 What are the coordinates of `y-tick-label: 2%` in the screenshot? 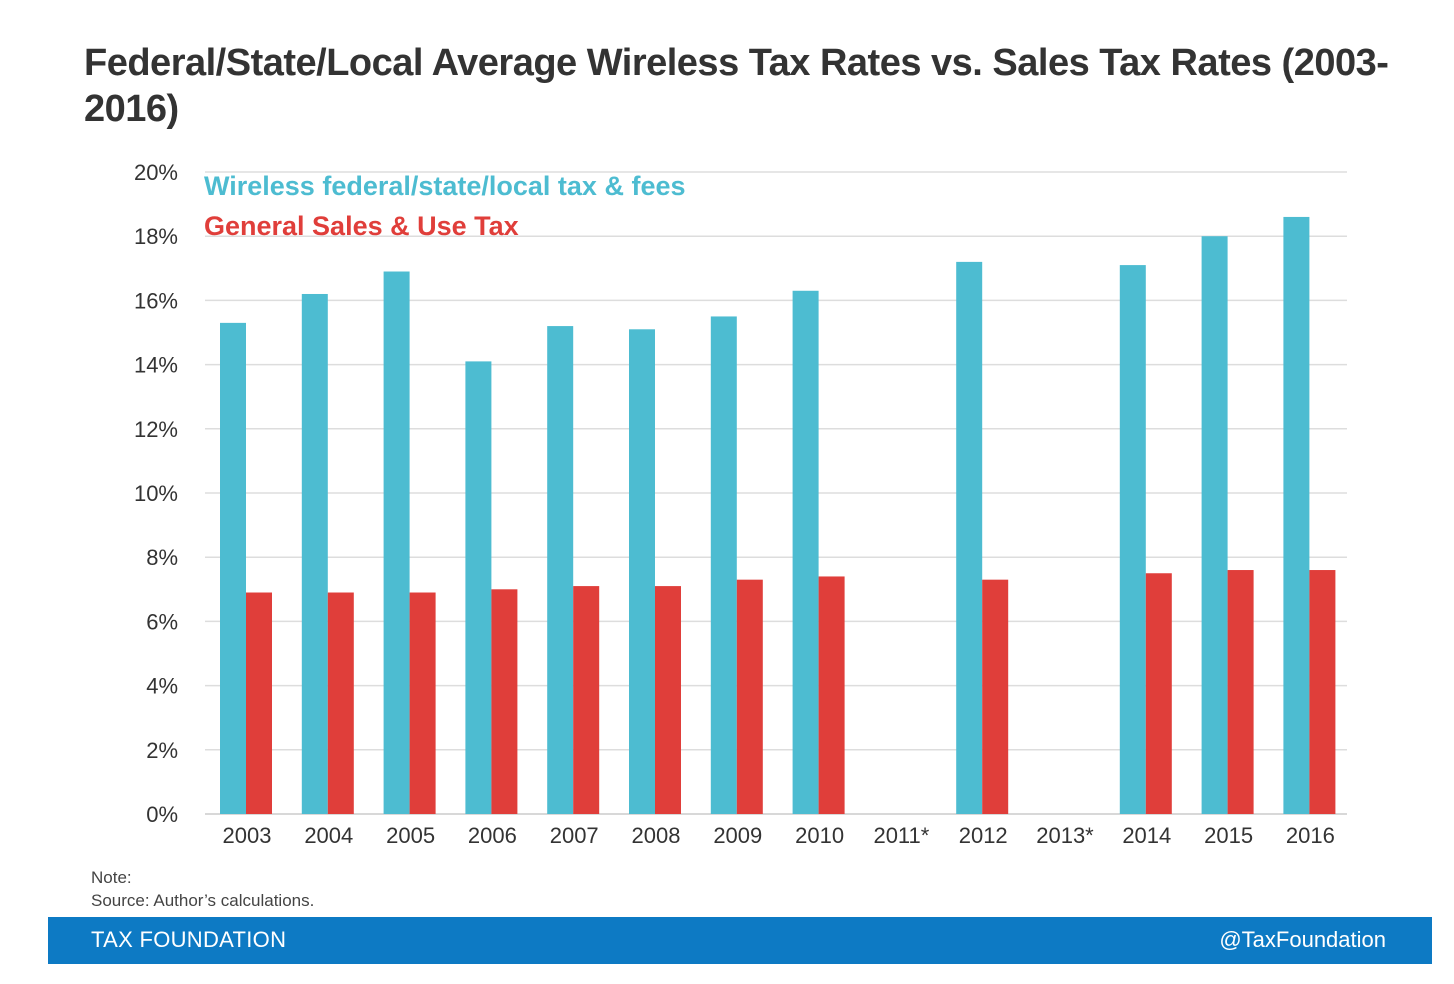 It's located at (162, 750).